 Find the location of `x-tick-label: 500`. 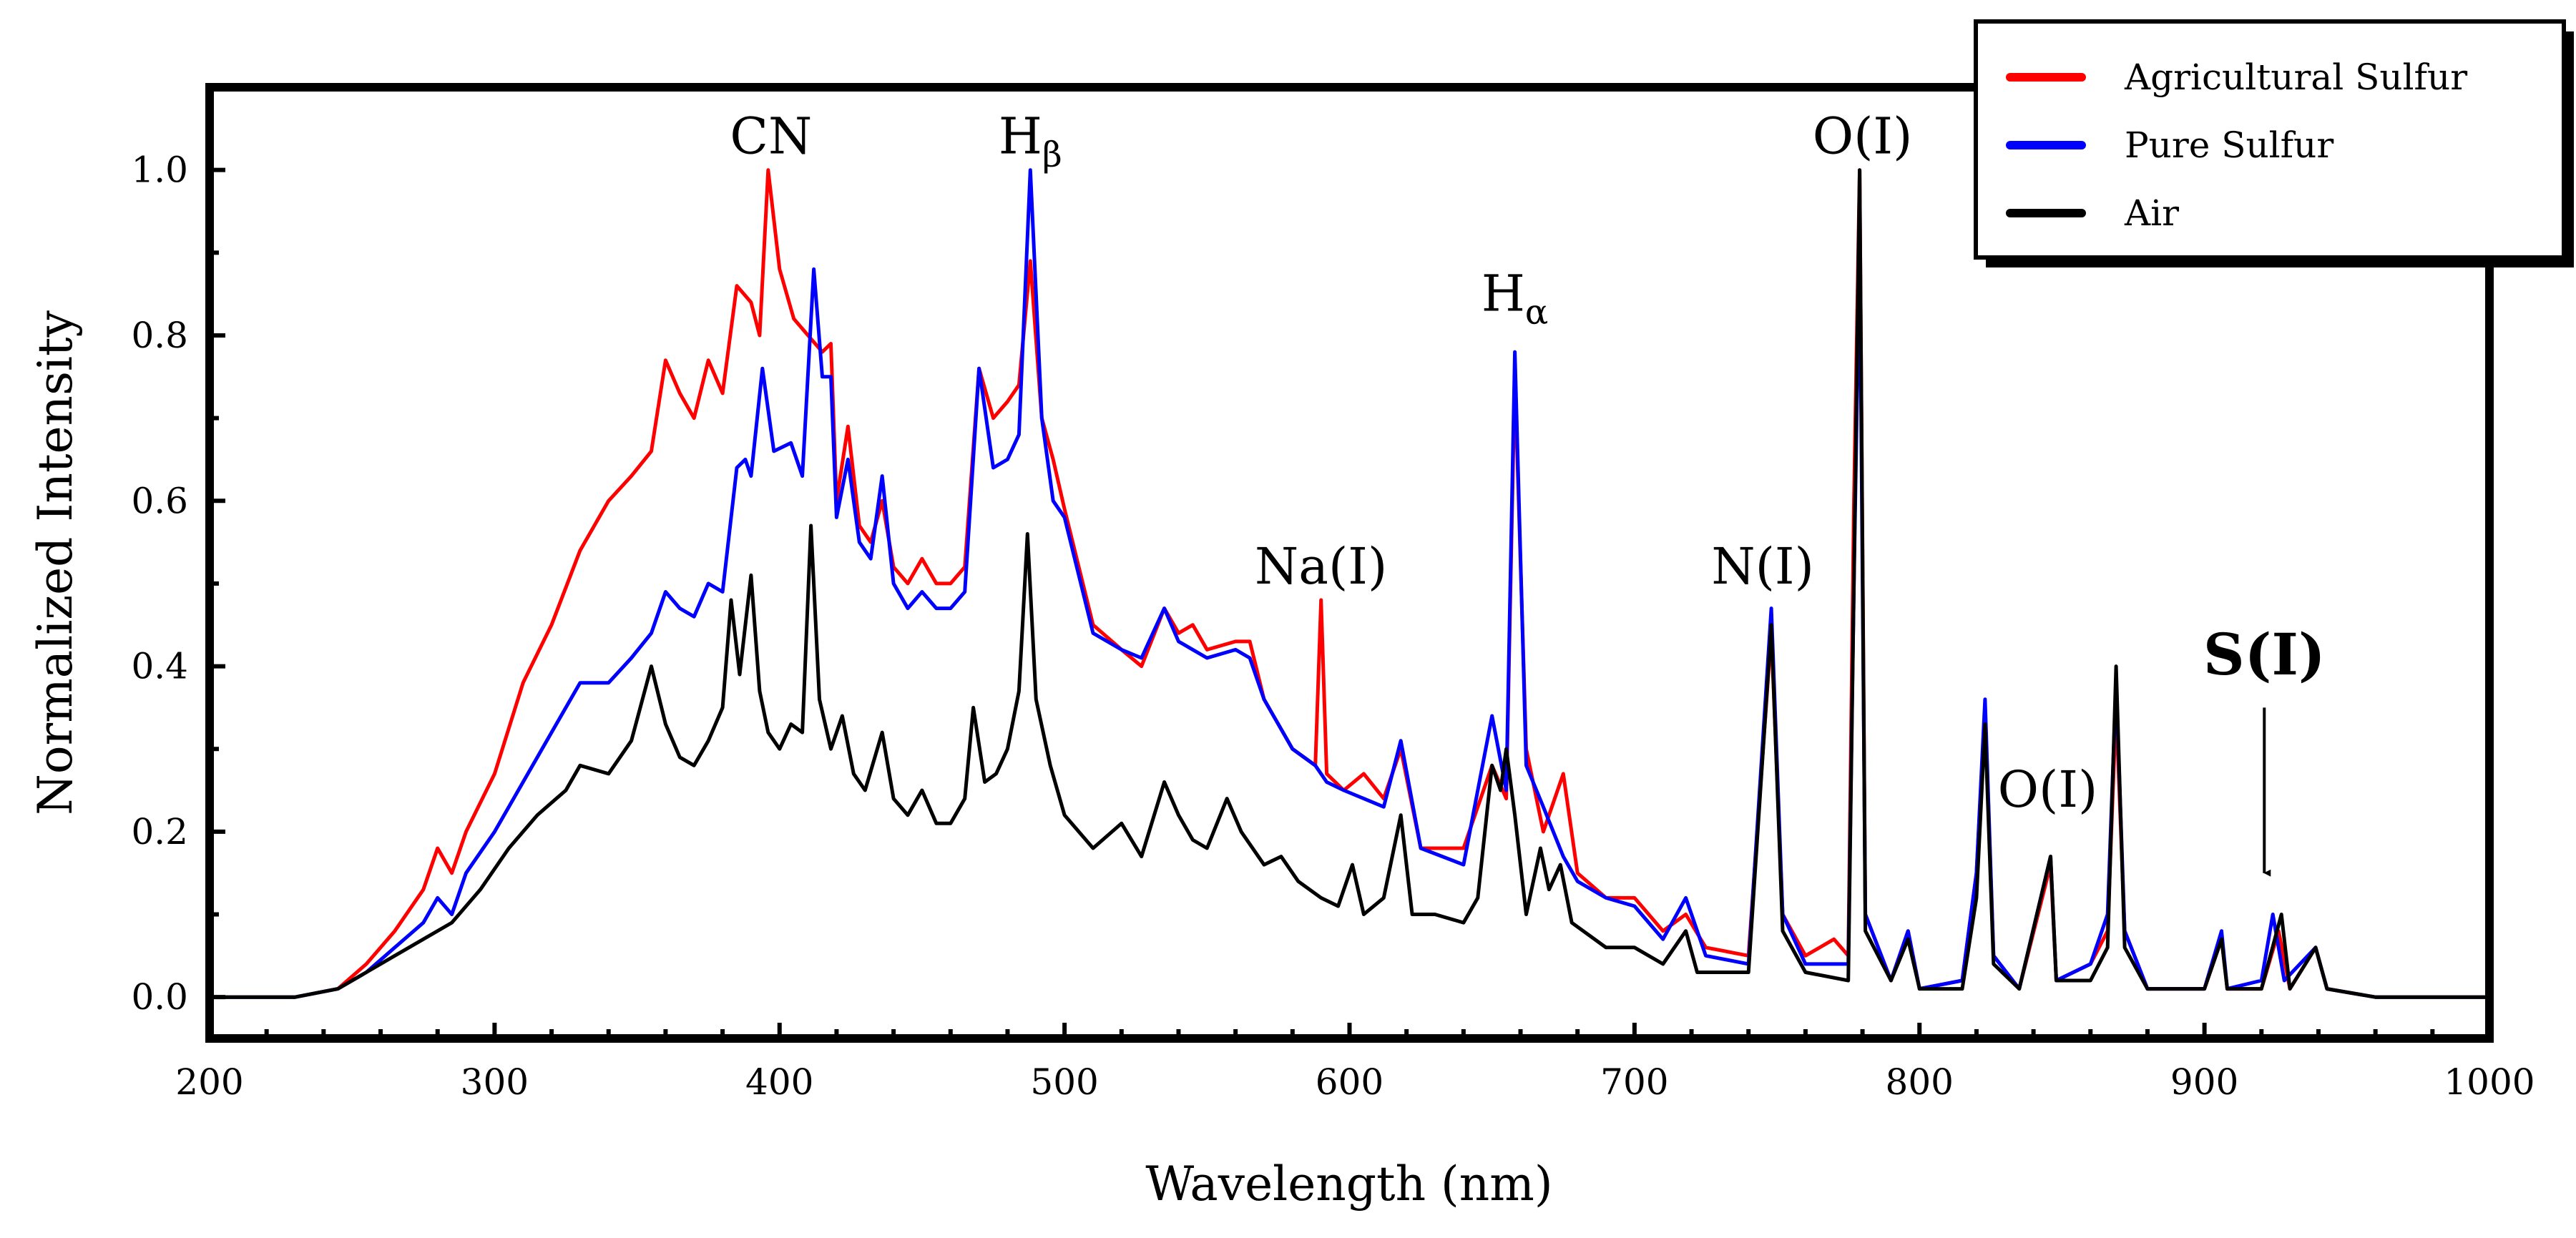

x-tick-label: 500 is located at coordinates (1064, 1082).